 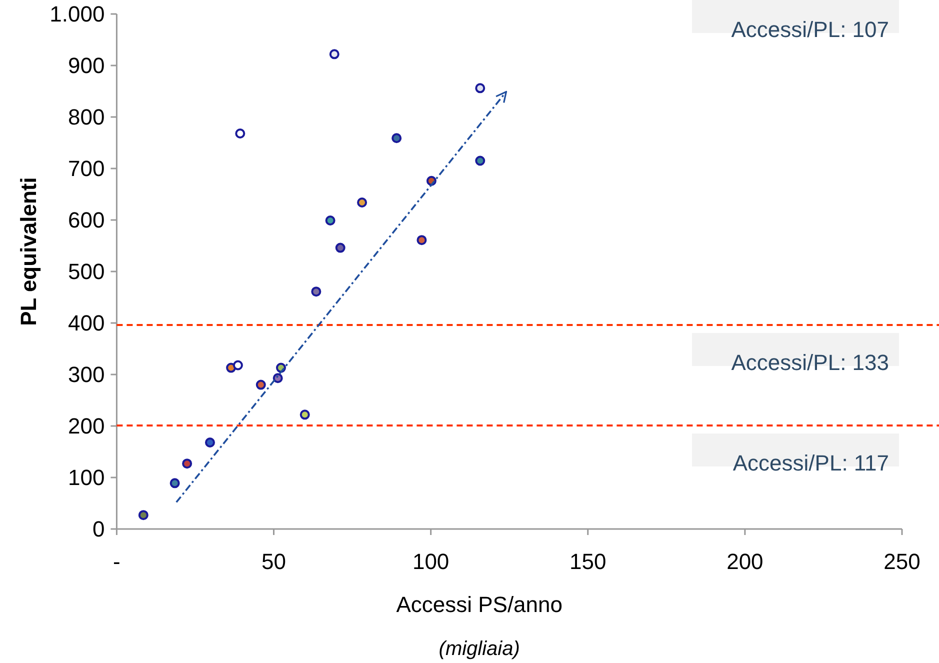 What do you see at coordinates (28, 251) in the screenshot?
I see `y-axis-title: PL equivalenti` at bounding box center [28, 251].